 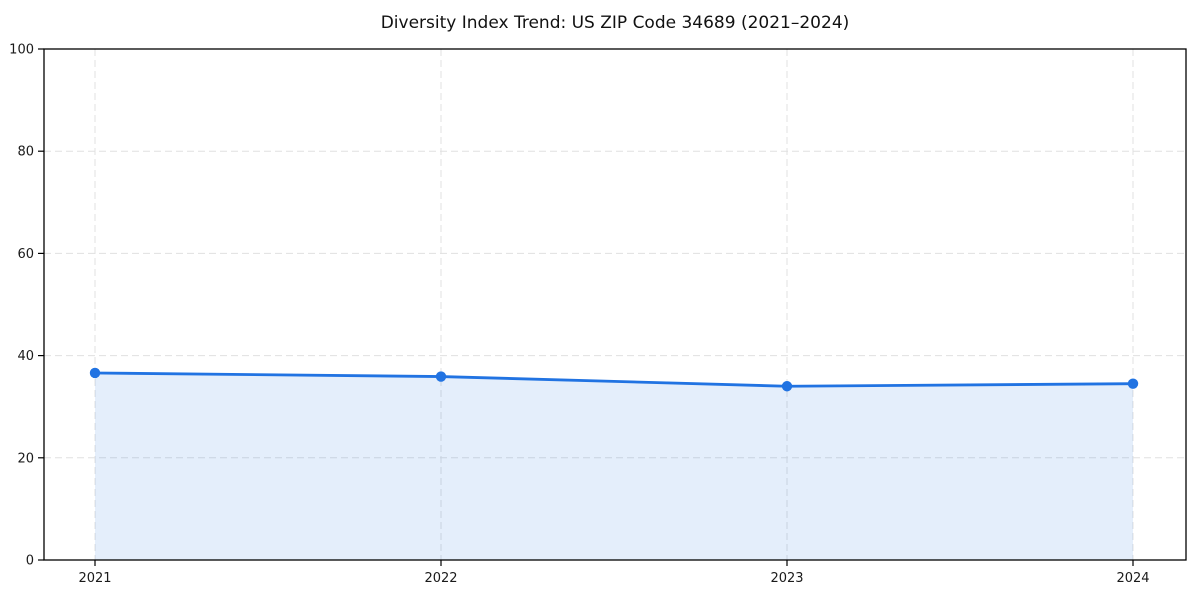 I want to click on x-tick-label: 2024, so click(x=1132, y=578).